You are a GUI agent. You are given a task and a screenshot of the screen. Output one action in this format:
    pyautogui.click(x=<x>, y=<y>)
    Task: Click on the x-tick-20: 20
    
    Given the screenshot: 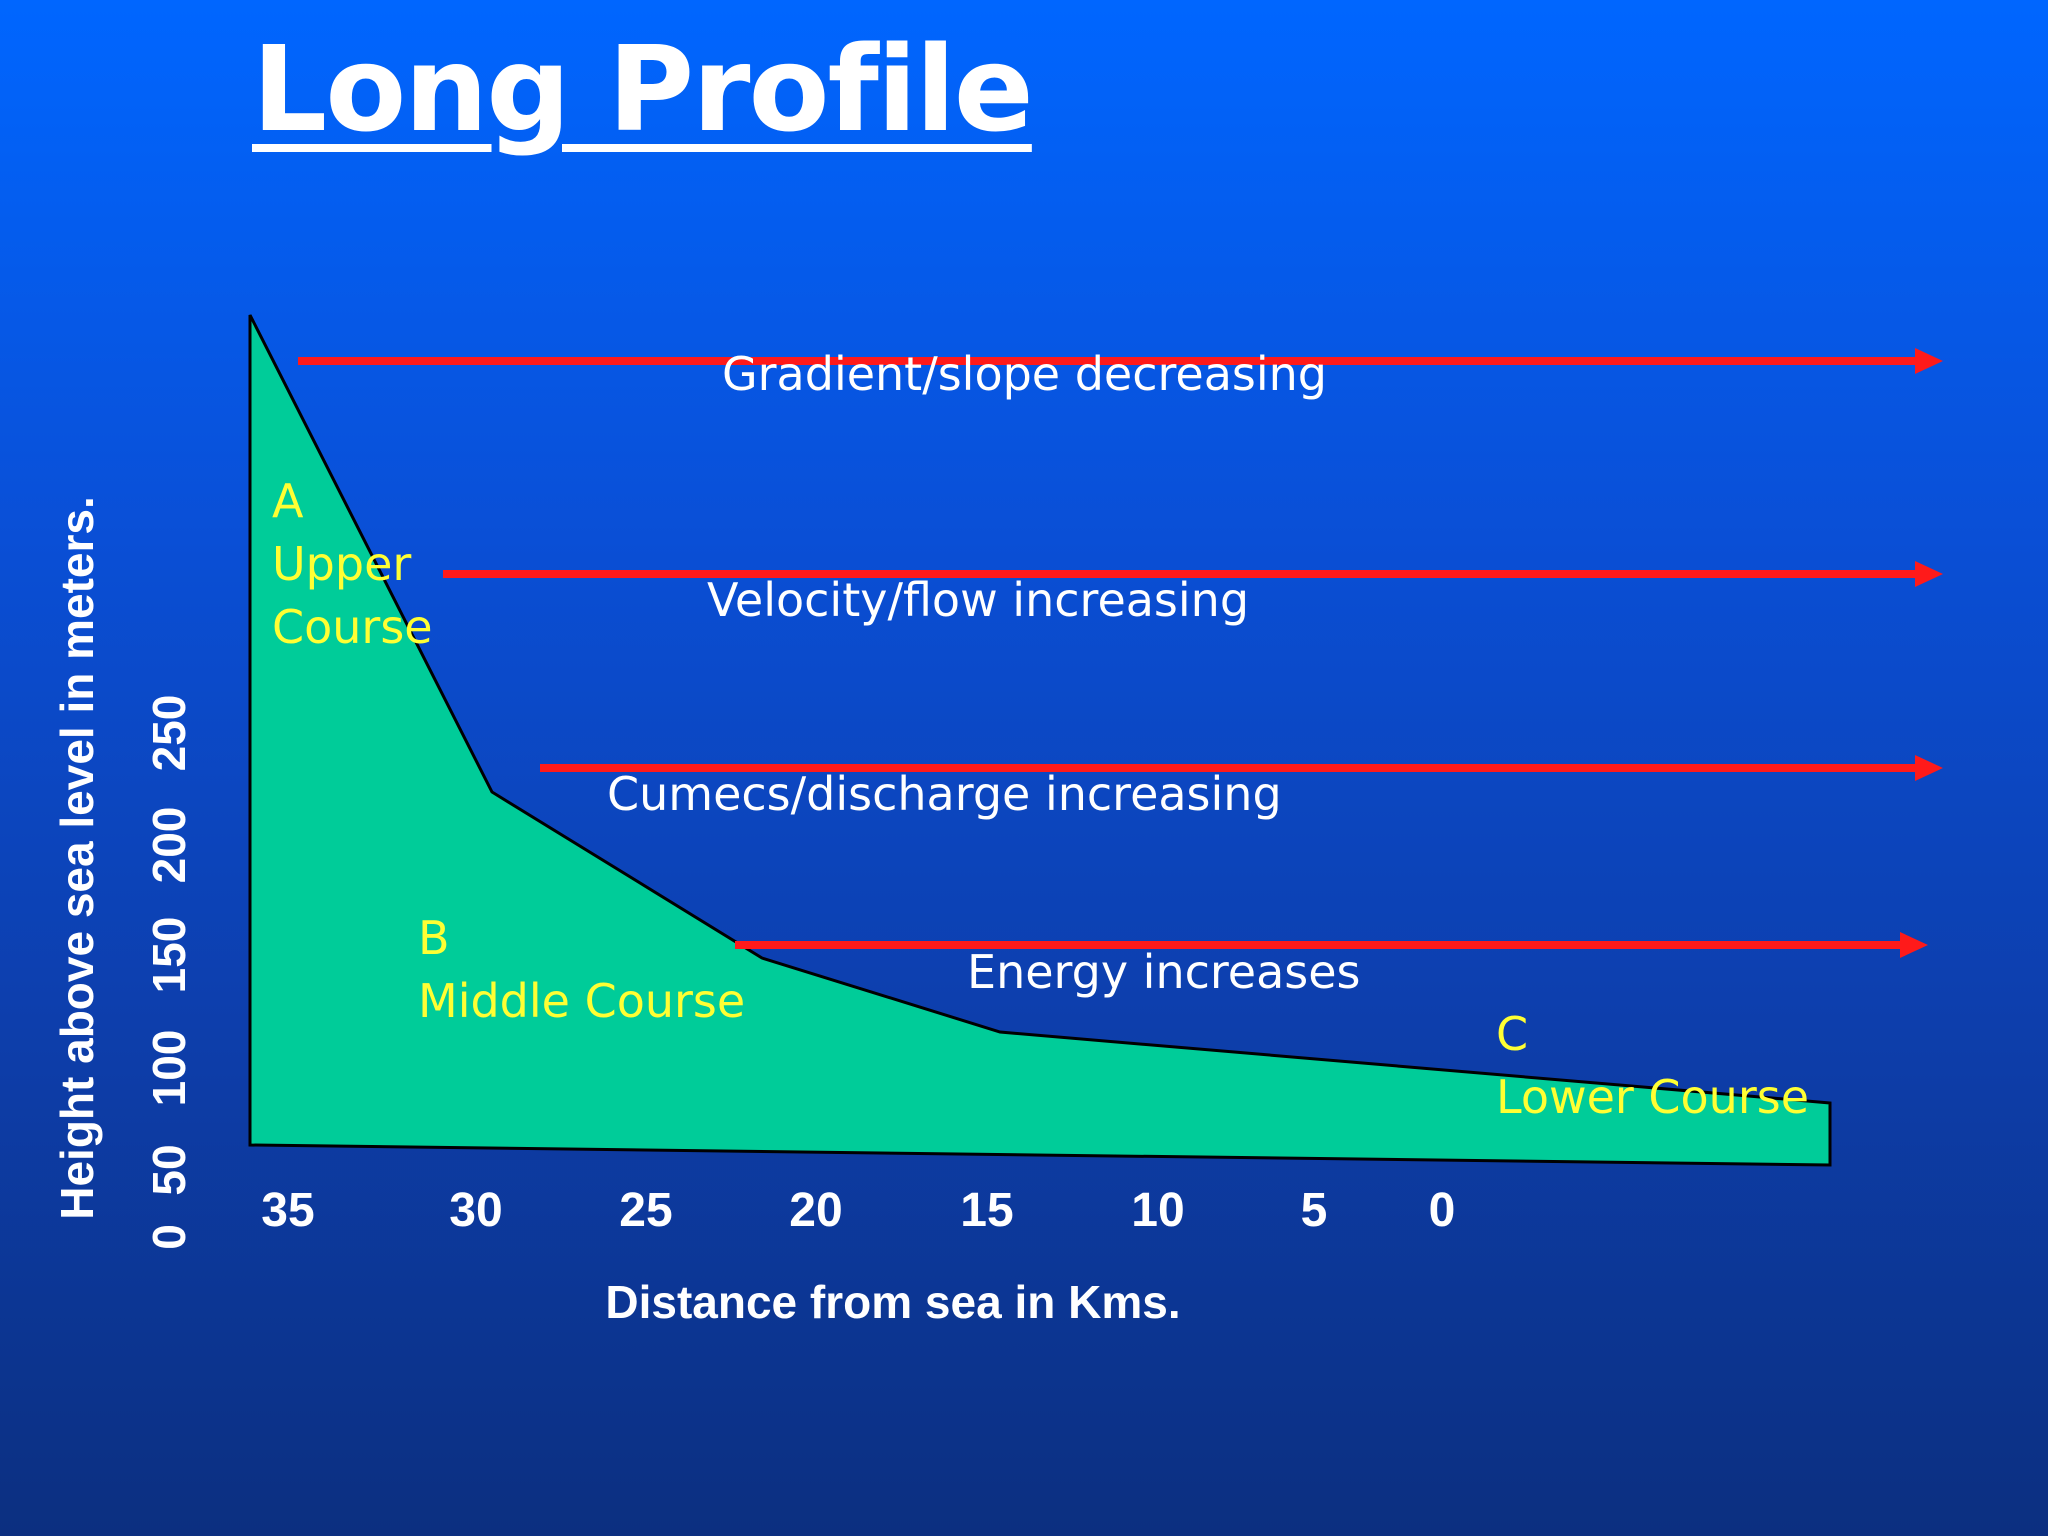 What is the action you would take?
    pyautogui.click(x=815, y=1210)
    